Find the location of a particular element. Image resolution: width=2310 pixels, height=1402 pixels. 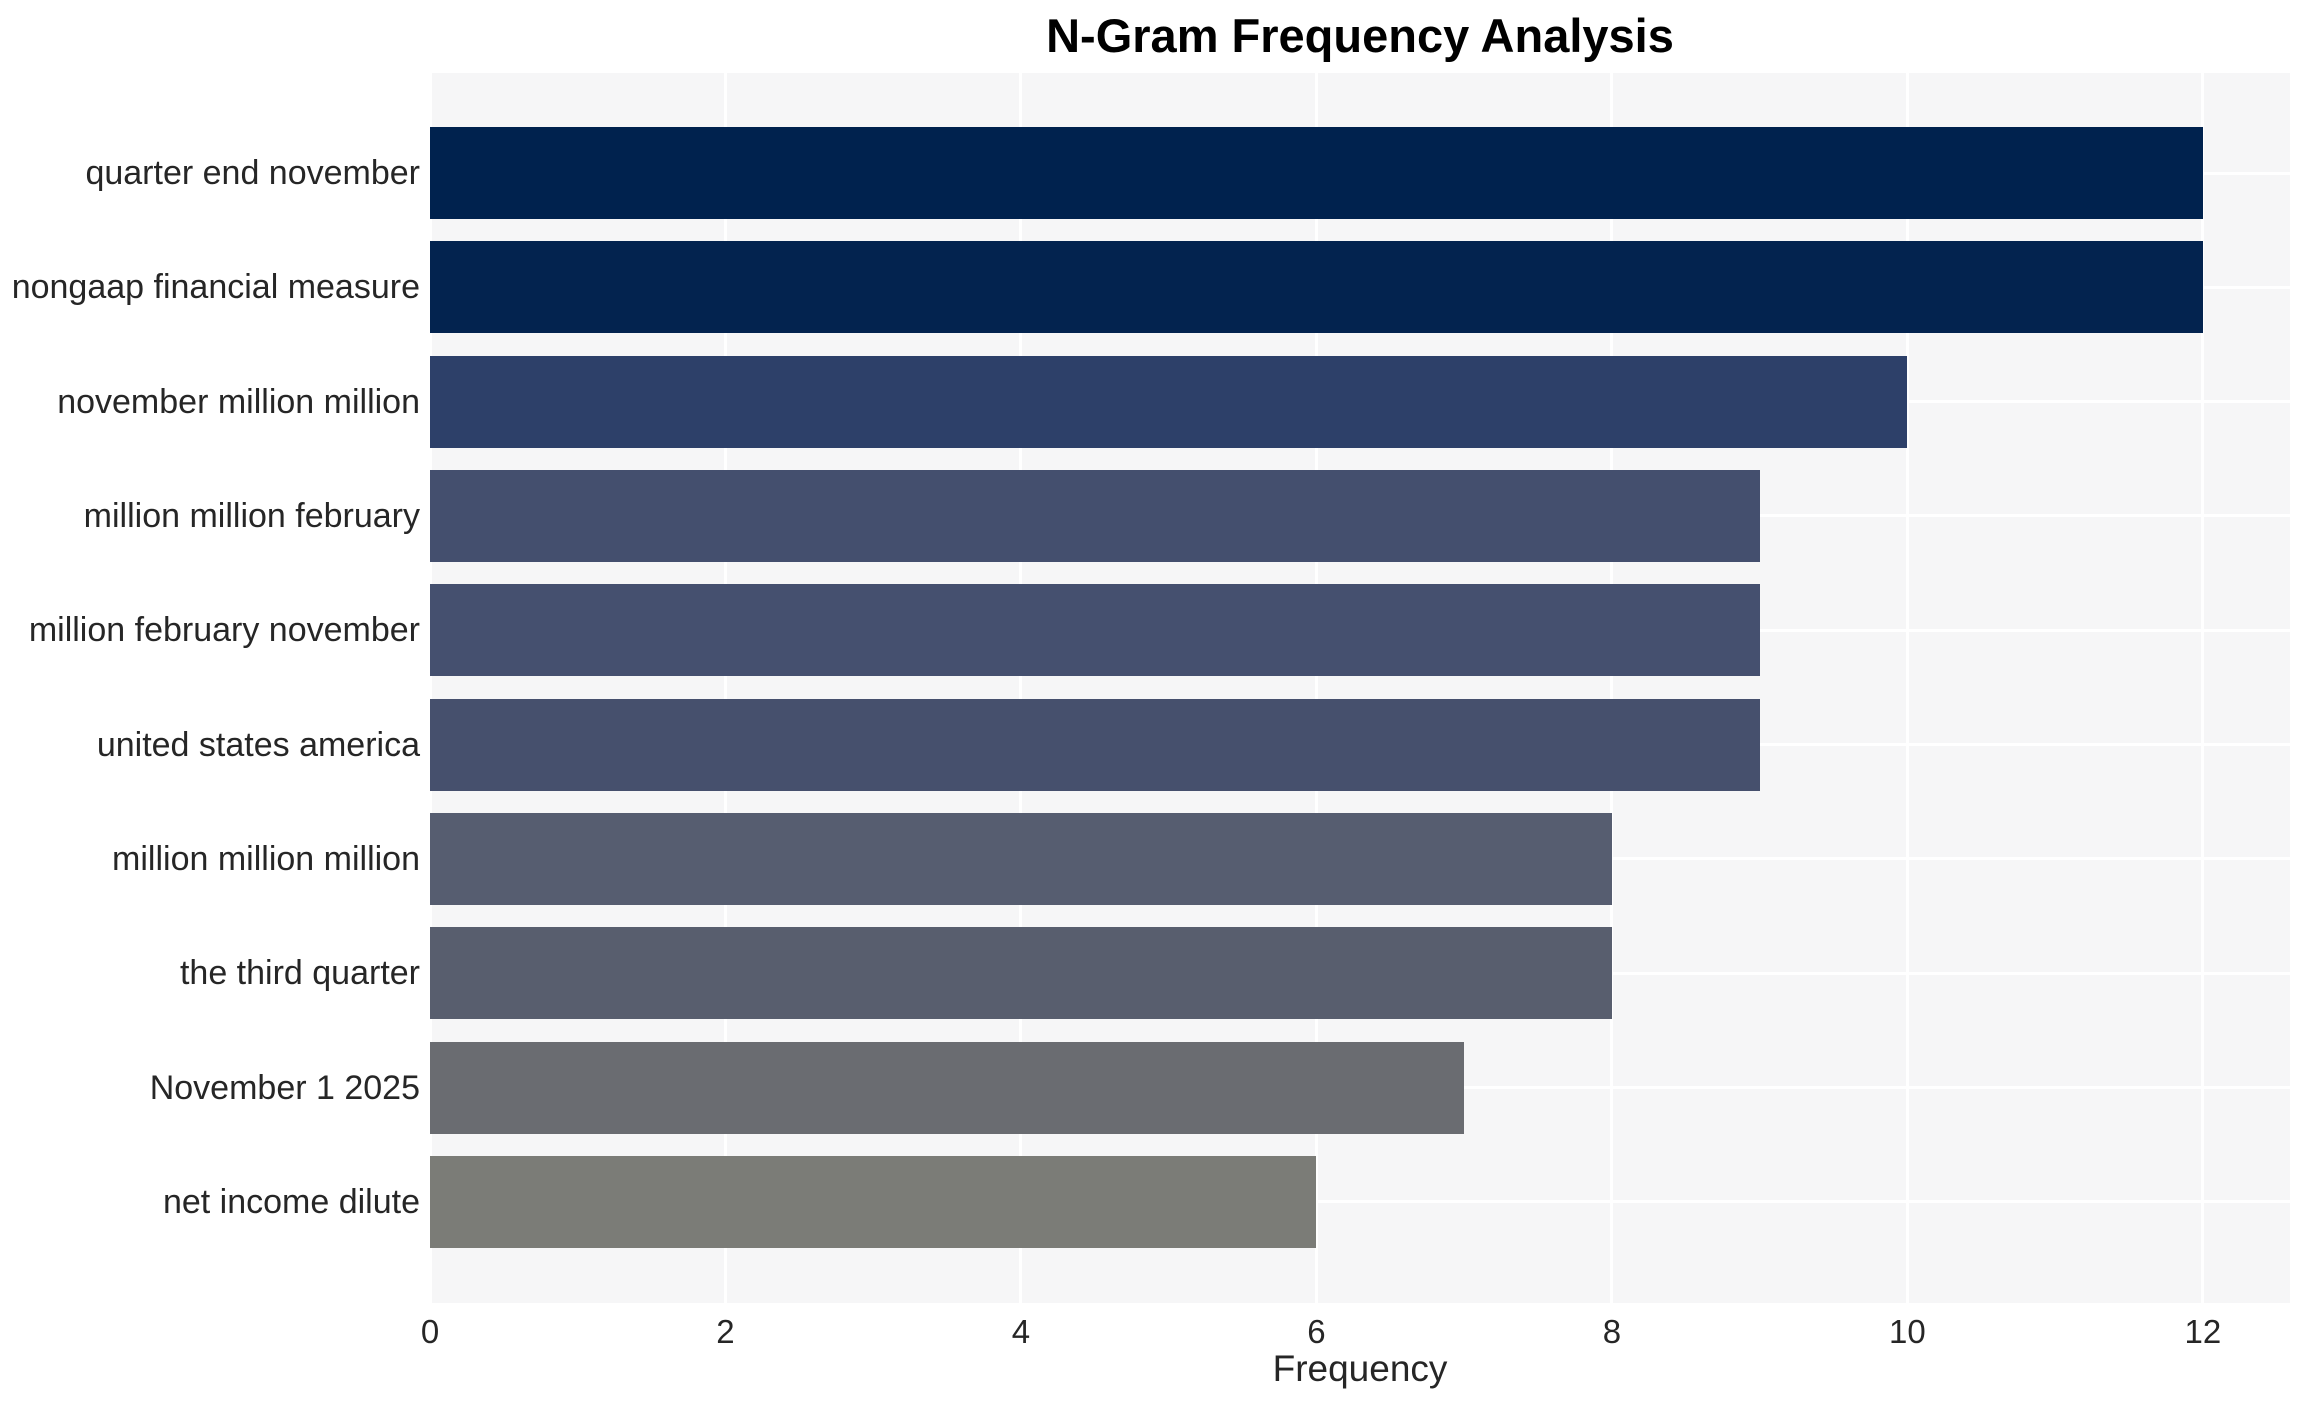

y-gridline is located at coordinates (1360, 1202).